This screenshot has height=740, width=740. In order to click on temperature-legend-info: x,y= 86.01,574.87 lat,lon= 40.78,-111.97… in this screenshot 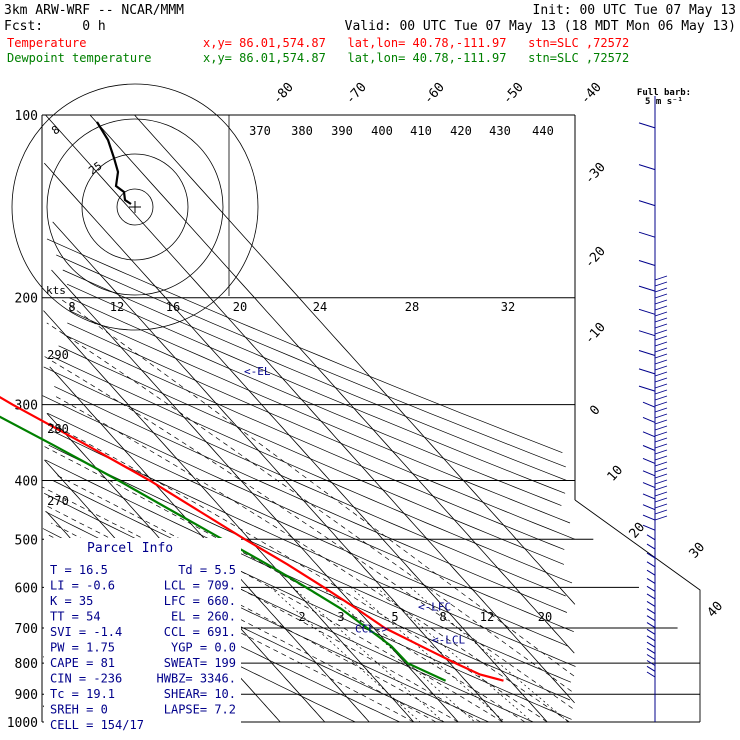, I will do `click(416, 43)`.